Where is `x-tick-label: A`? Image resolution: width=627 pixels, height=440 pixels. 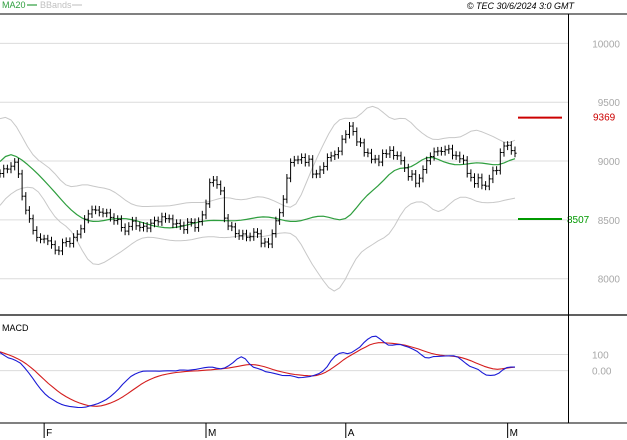 x-tick-label: A is located at coordinates (351, 433).